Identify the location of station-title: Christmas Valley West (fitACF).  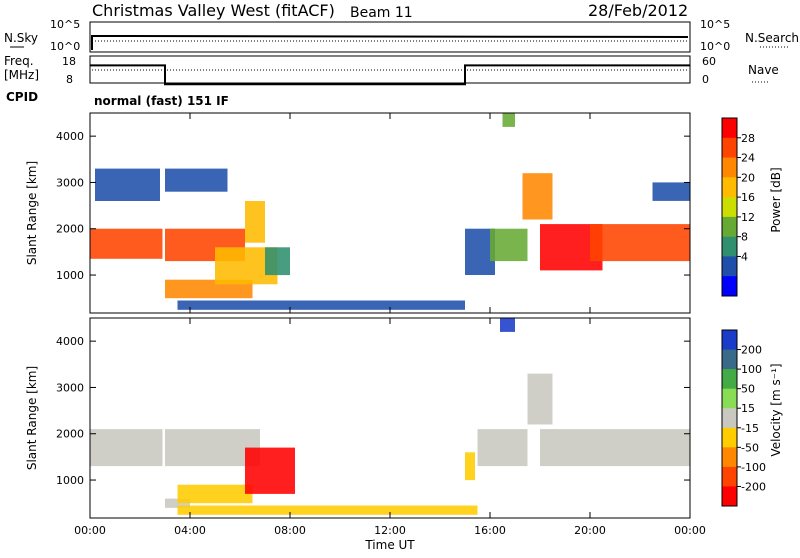
(213, 10).